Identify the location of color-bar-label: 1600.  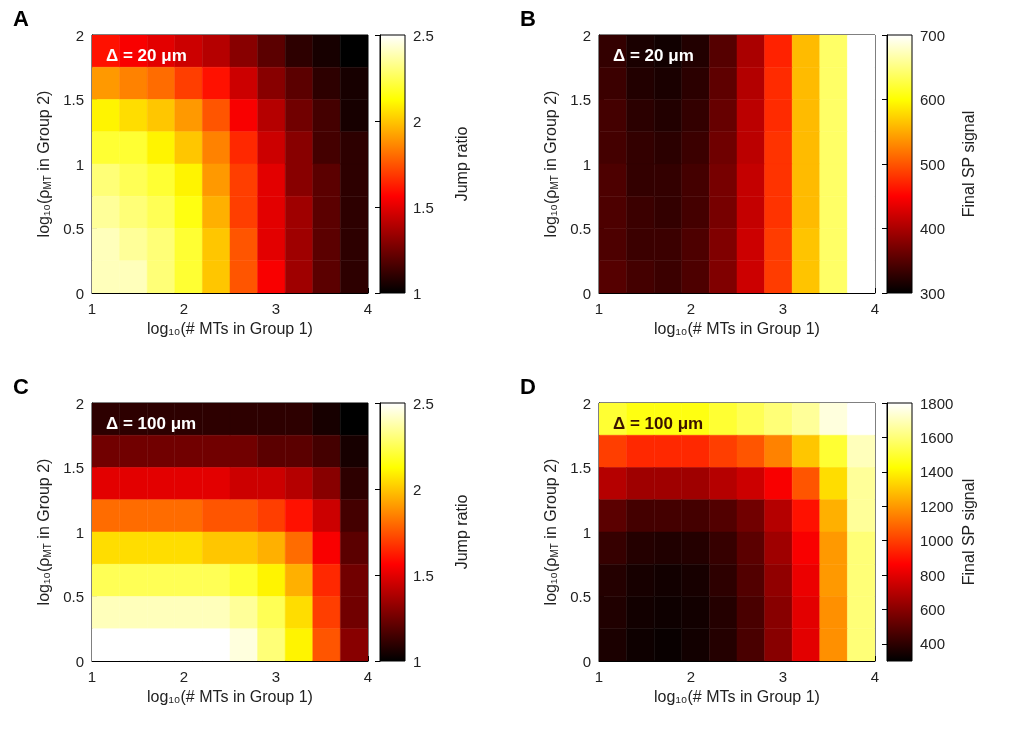
(937, 437).